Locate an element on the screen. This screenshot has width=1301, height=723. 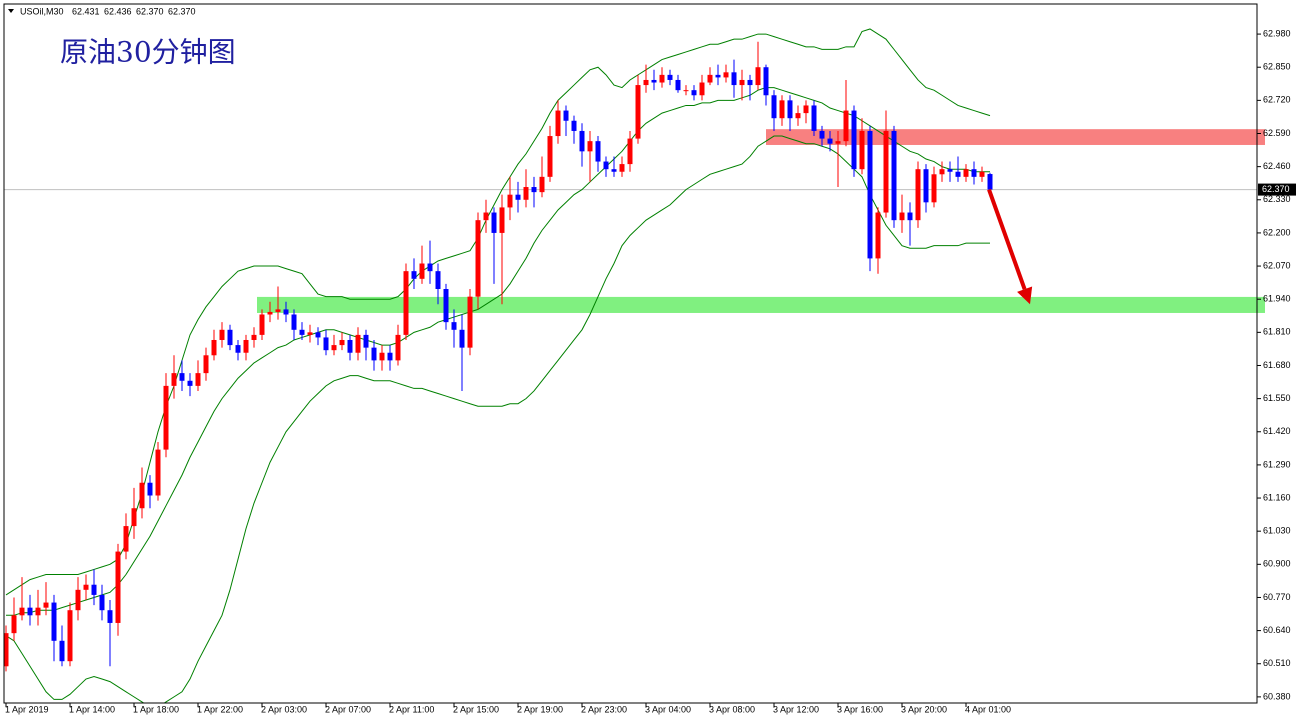
y-tick-label: 61.810 is located at coordinates (1277, 332).